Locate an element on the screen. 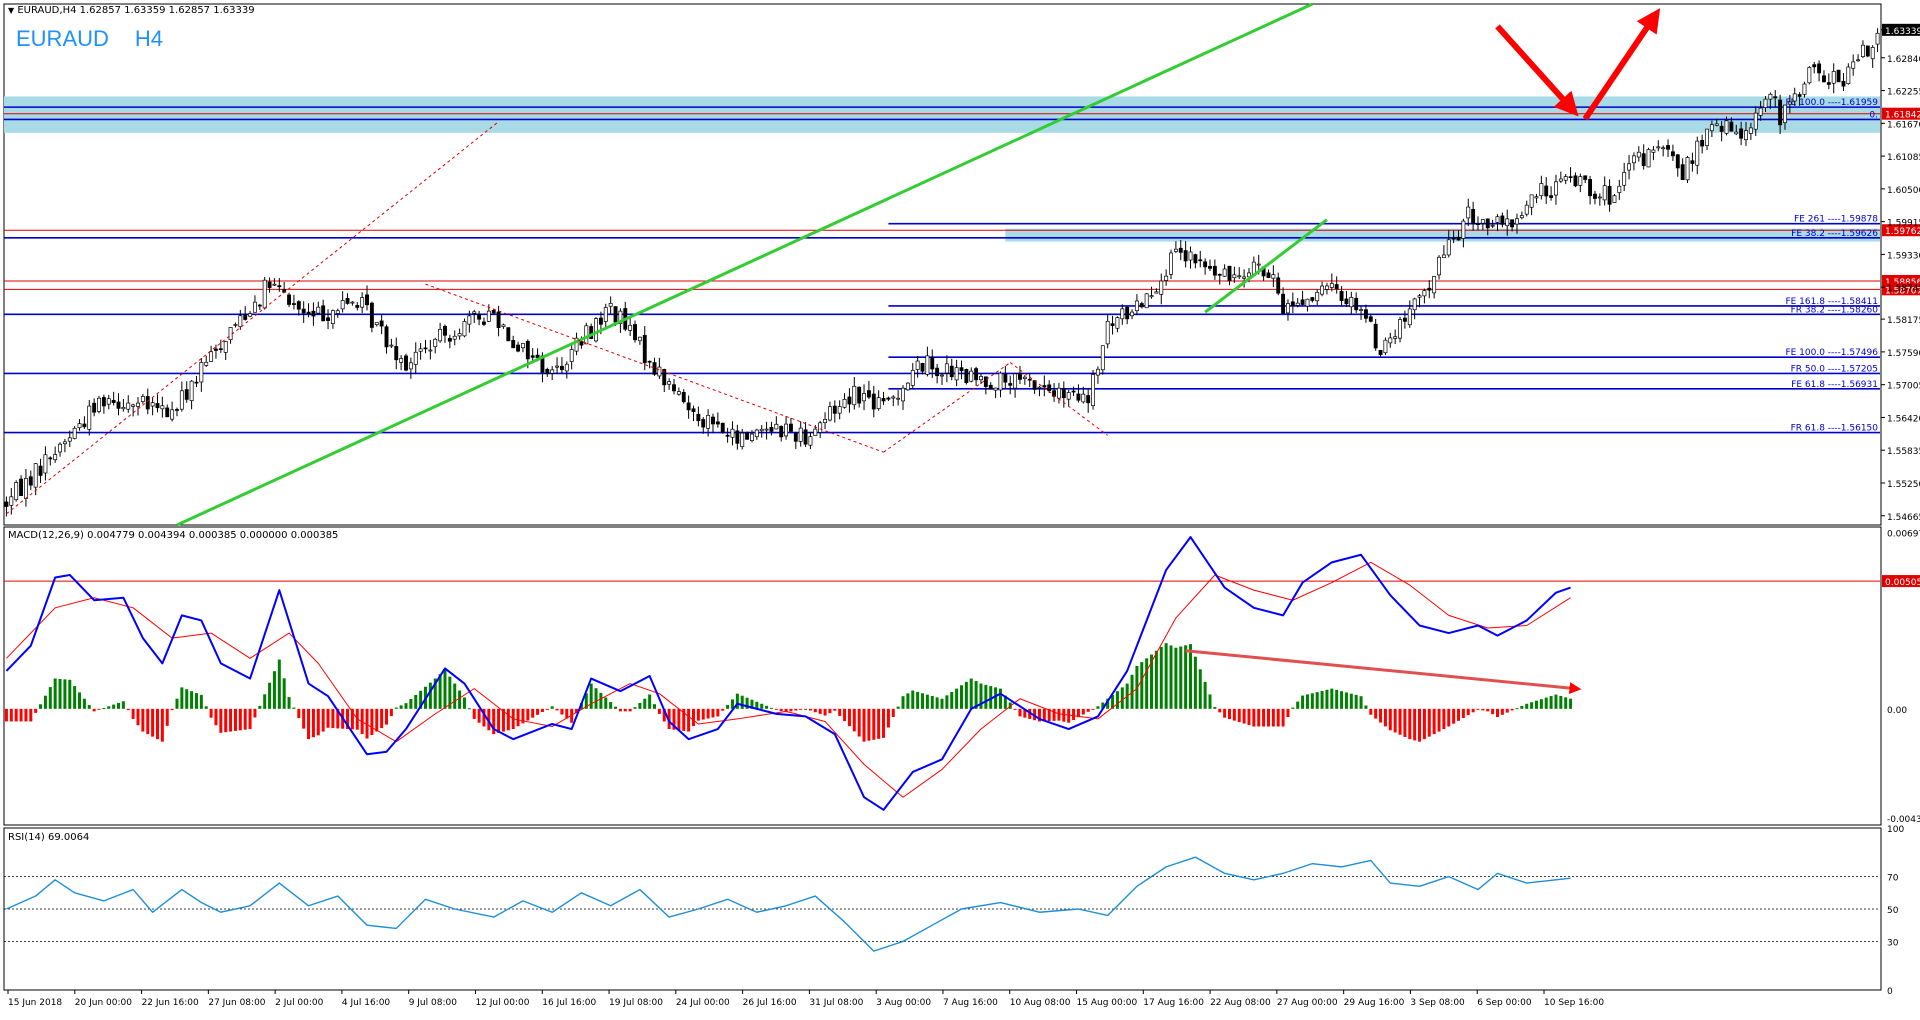 This screenshot has height=1020, width=1920. macd-tick-label: 0.006978 is located at coordinates (1903, 535).